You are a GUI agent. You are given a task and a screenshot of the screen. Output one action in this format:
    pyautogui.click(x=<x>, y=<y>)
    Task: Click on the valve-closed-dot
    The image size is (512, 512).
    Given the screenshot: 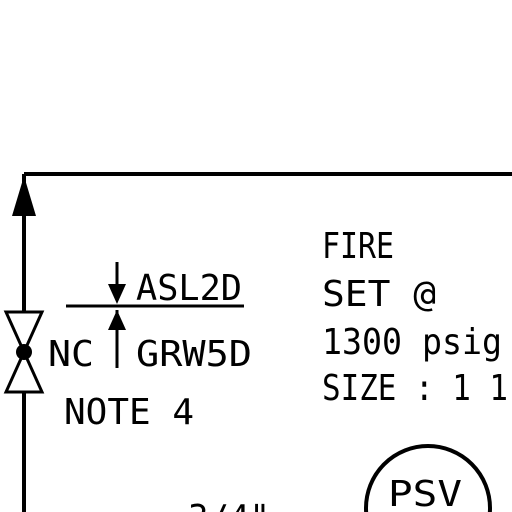 What is the action you would take?
    pyautogui.click(x=24, y=352)
    